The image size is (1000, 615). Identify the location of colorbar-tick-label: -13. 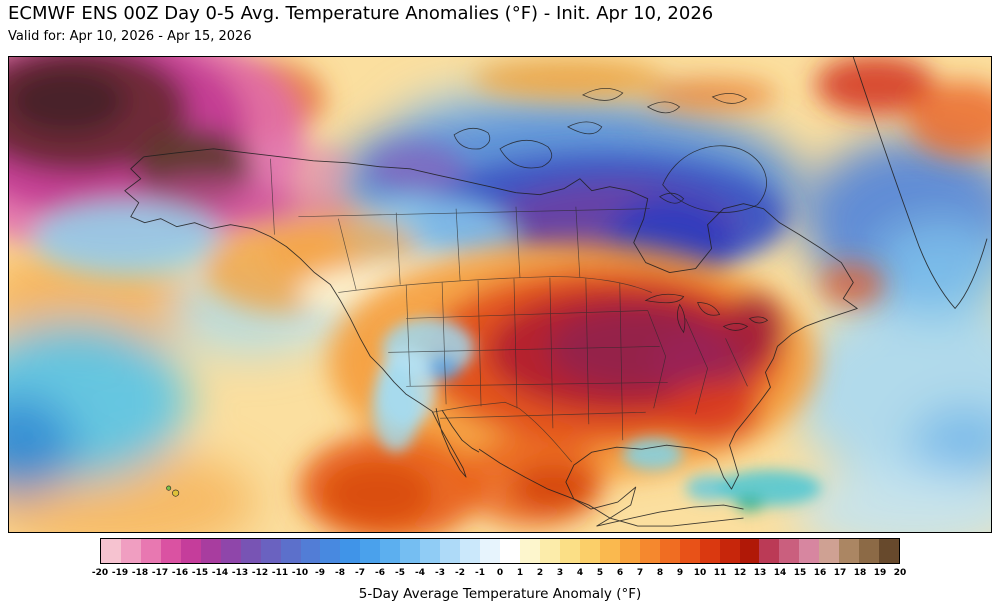
(240, 573).